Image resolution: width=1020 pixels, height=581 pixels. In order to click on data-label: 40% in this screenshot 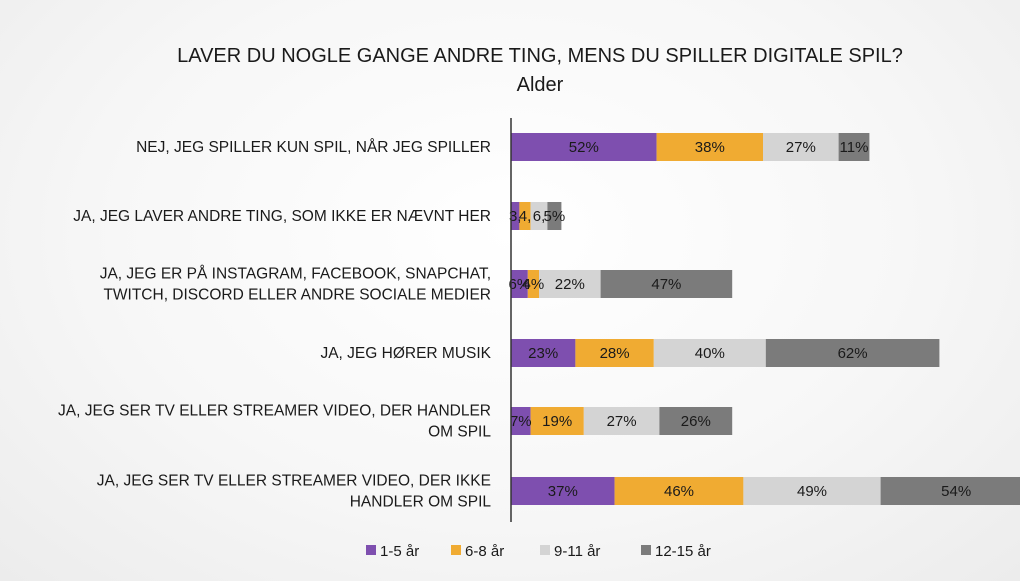, I will do `click(710, 353)`.